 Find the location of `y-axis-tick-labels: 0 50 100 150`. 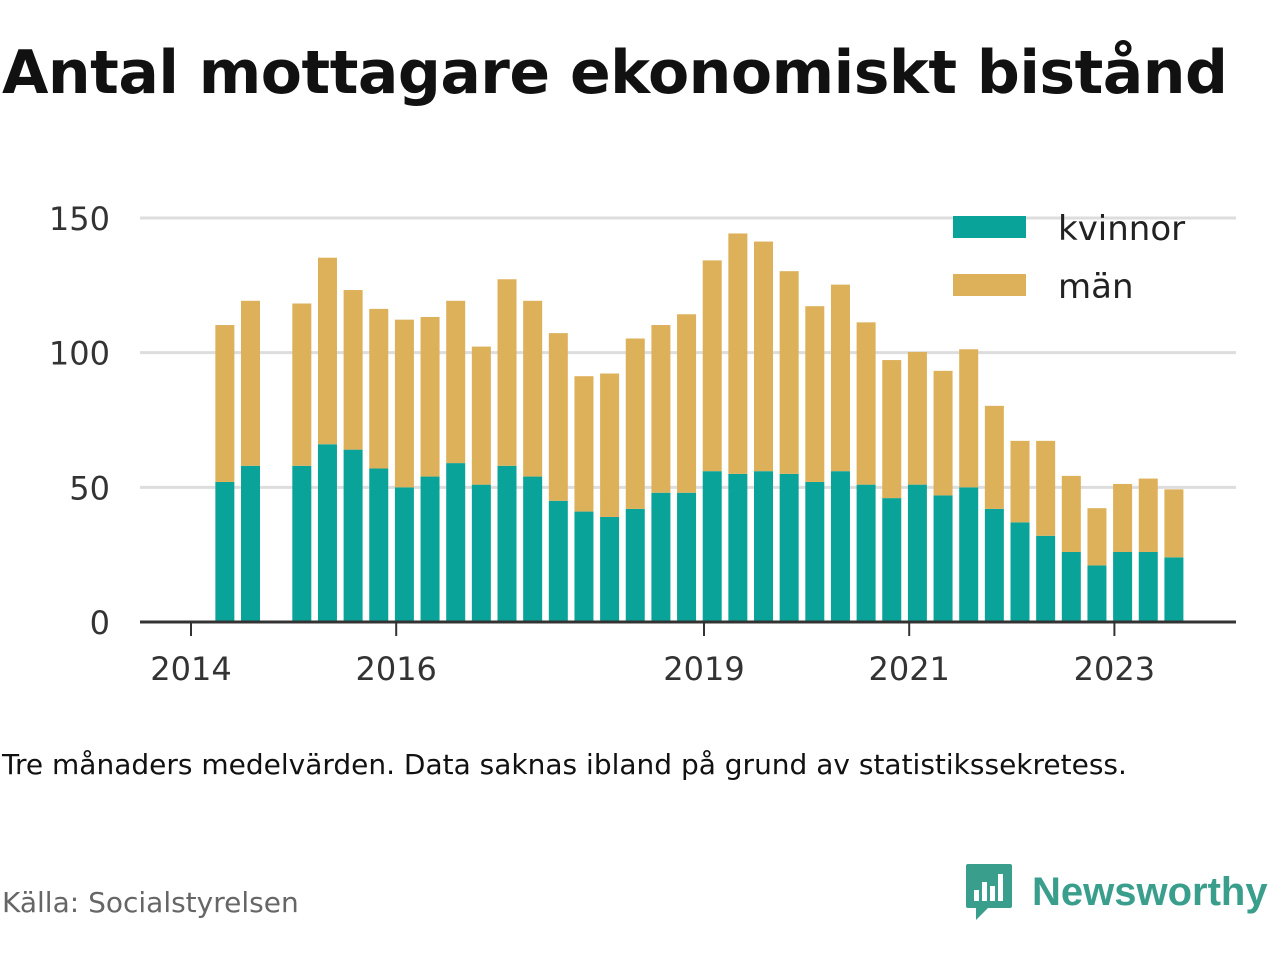

y-axis-tick-labels: 0 50 100 150 is located at coordinates (79, 421).